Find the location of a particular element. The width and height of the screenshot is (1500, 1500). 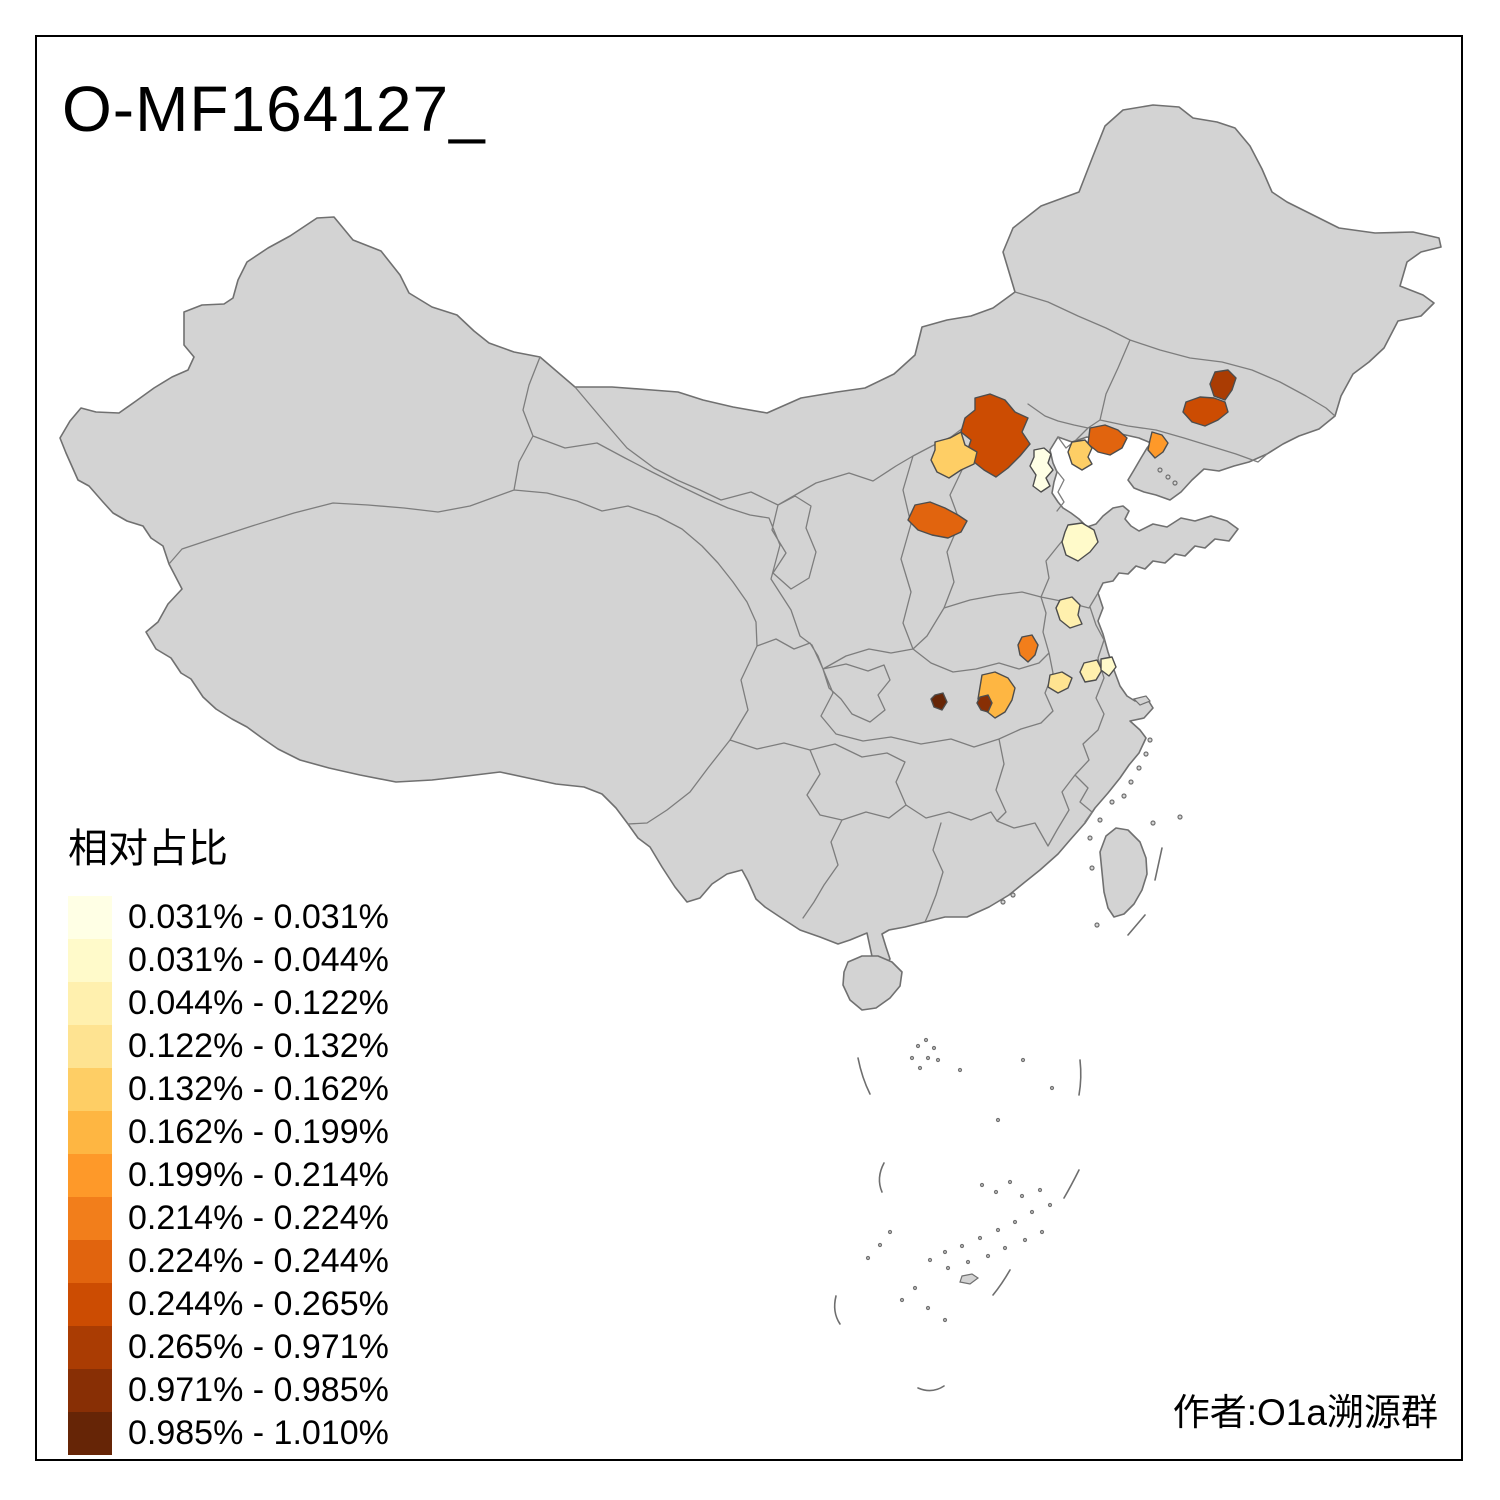

legend-row: 0.244% - 0.265% is located at coordinates (228, 1304).